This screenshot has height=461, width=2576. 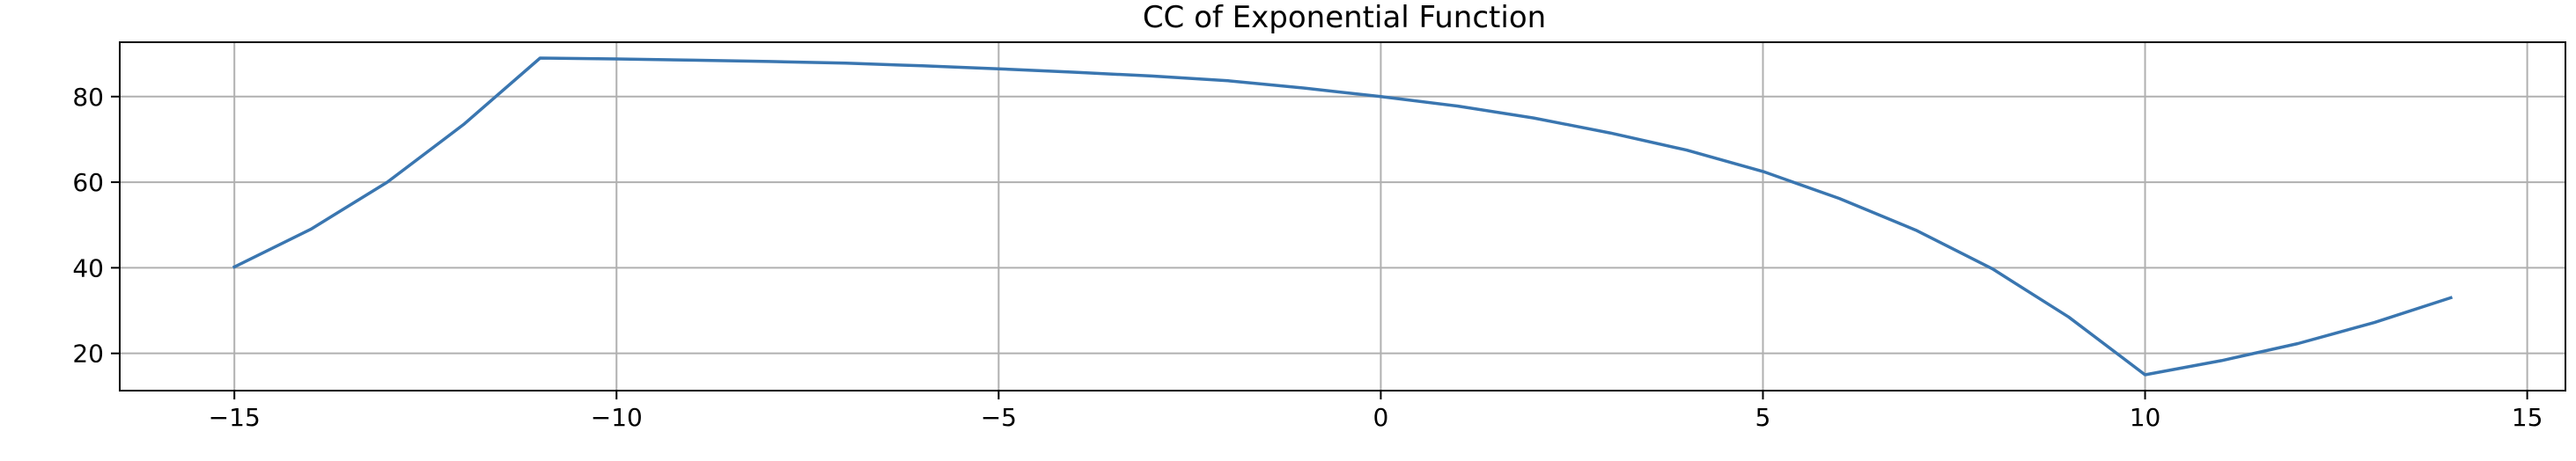 I want to click on x-tick-label: −10, so click(x=617, y=417).